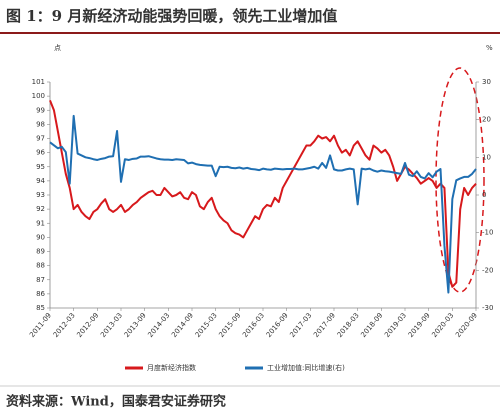 The image size is (500, 418). What do you see at coordinates (171, 16) in the screenshot?
I see `chart-title: 图 1：9 月新经济动能强势回暖，领先工业增加值` at bounding box center [171, 16].